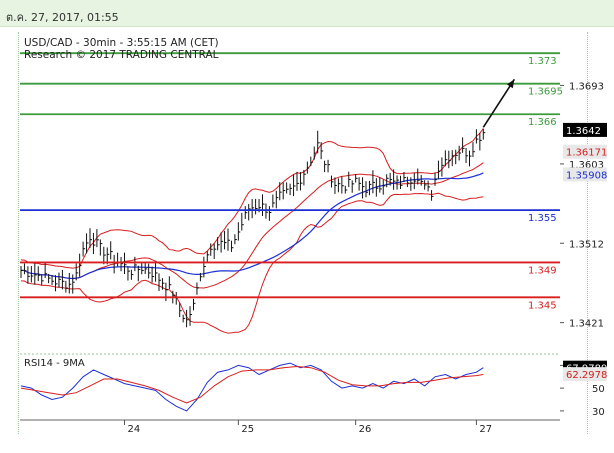 The height and width of the screenshot is (453, 614). Describe the element at coordinates (542, 61) in the screenshot. I see `level-label: 1.373` at that location.